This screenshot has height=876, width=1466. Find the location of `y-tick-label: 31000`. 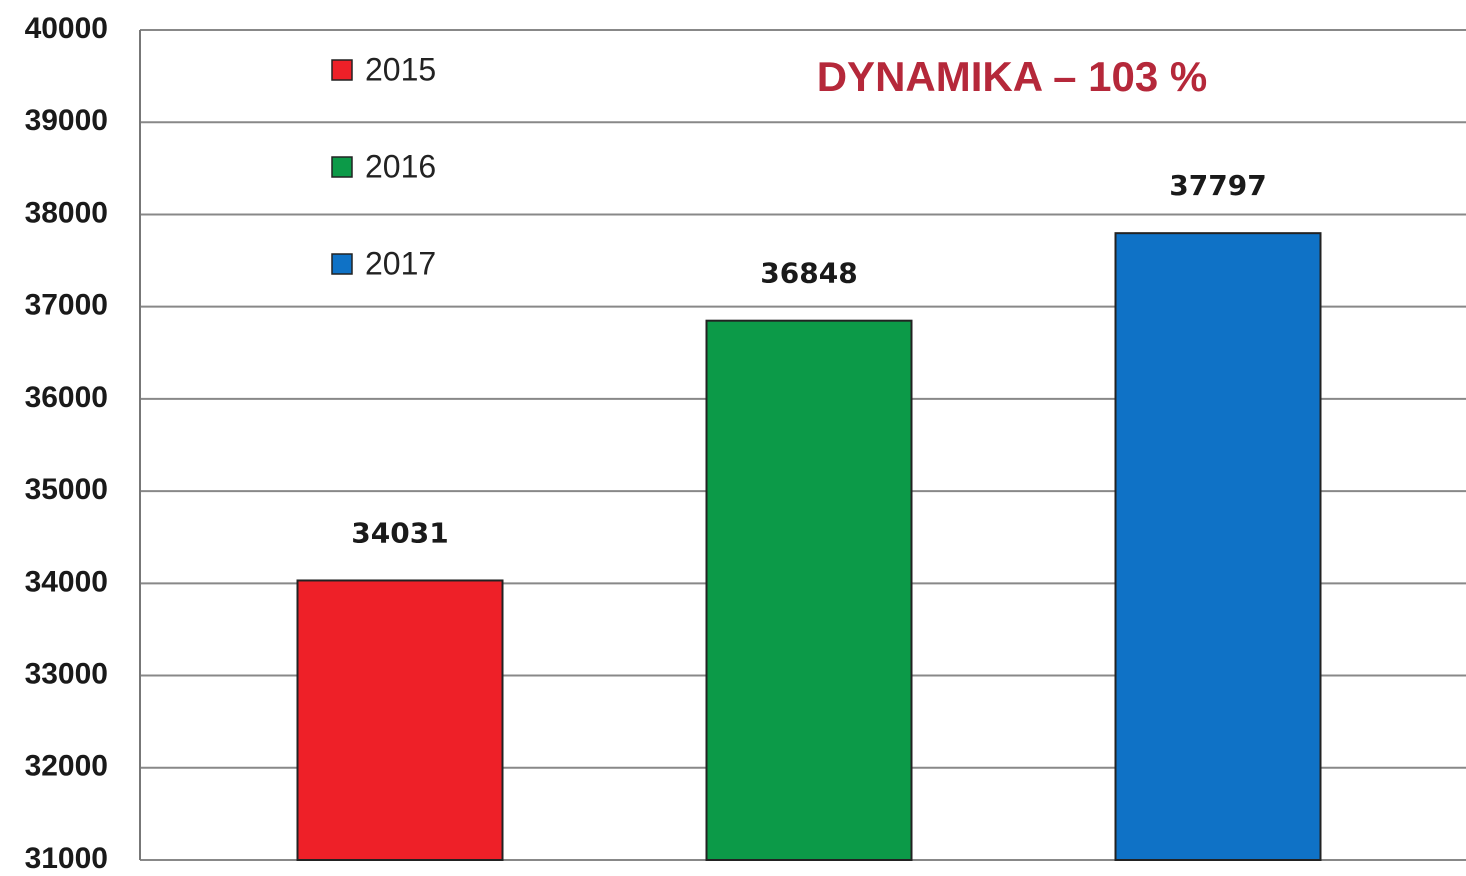

y-tick-label: 31000 is located at coordinates (66, 858).